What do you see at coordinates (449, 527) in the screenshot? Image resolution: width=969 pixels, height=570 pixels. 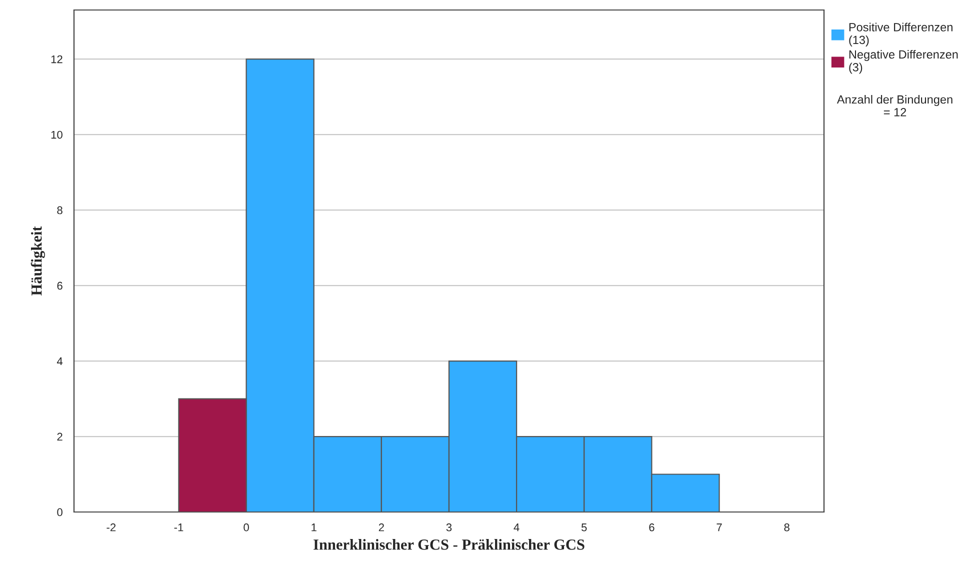 I see `x-tick-label: 3` at bounding box center [449, 527].